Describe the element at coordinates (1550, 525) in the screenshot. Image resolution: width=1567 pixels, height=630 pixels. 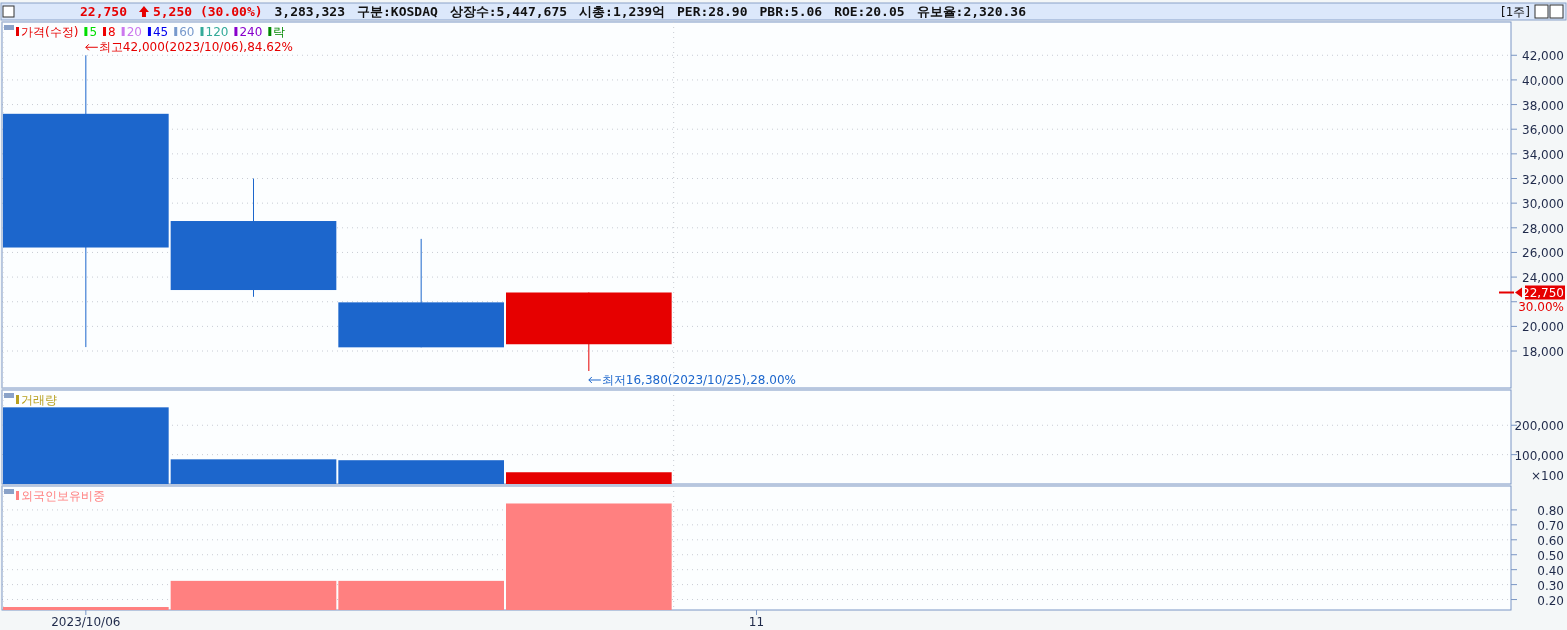
I see `y-tick-label: 0.70` at that location.